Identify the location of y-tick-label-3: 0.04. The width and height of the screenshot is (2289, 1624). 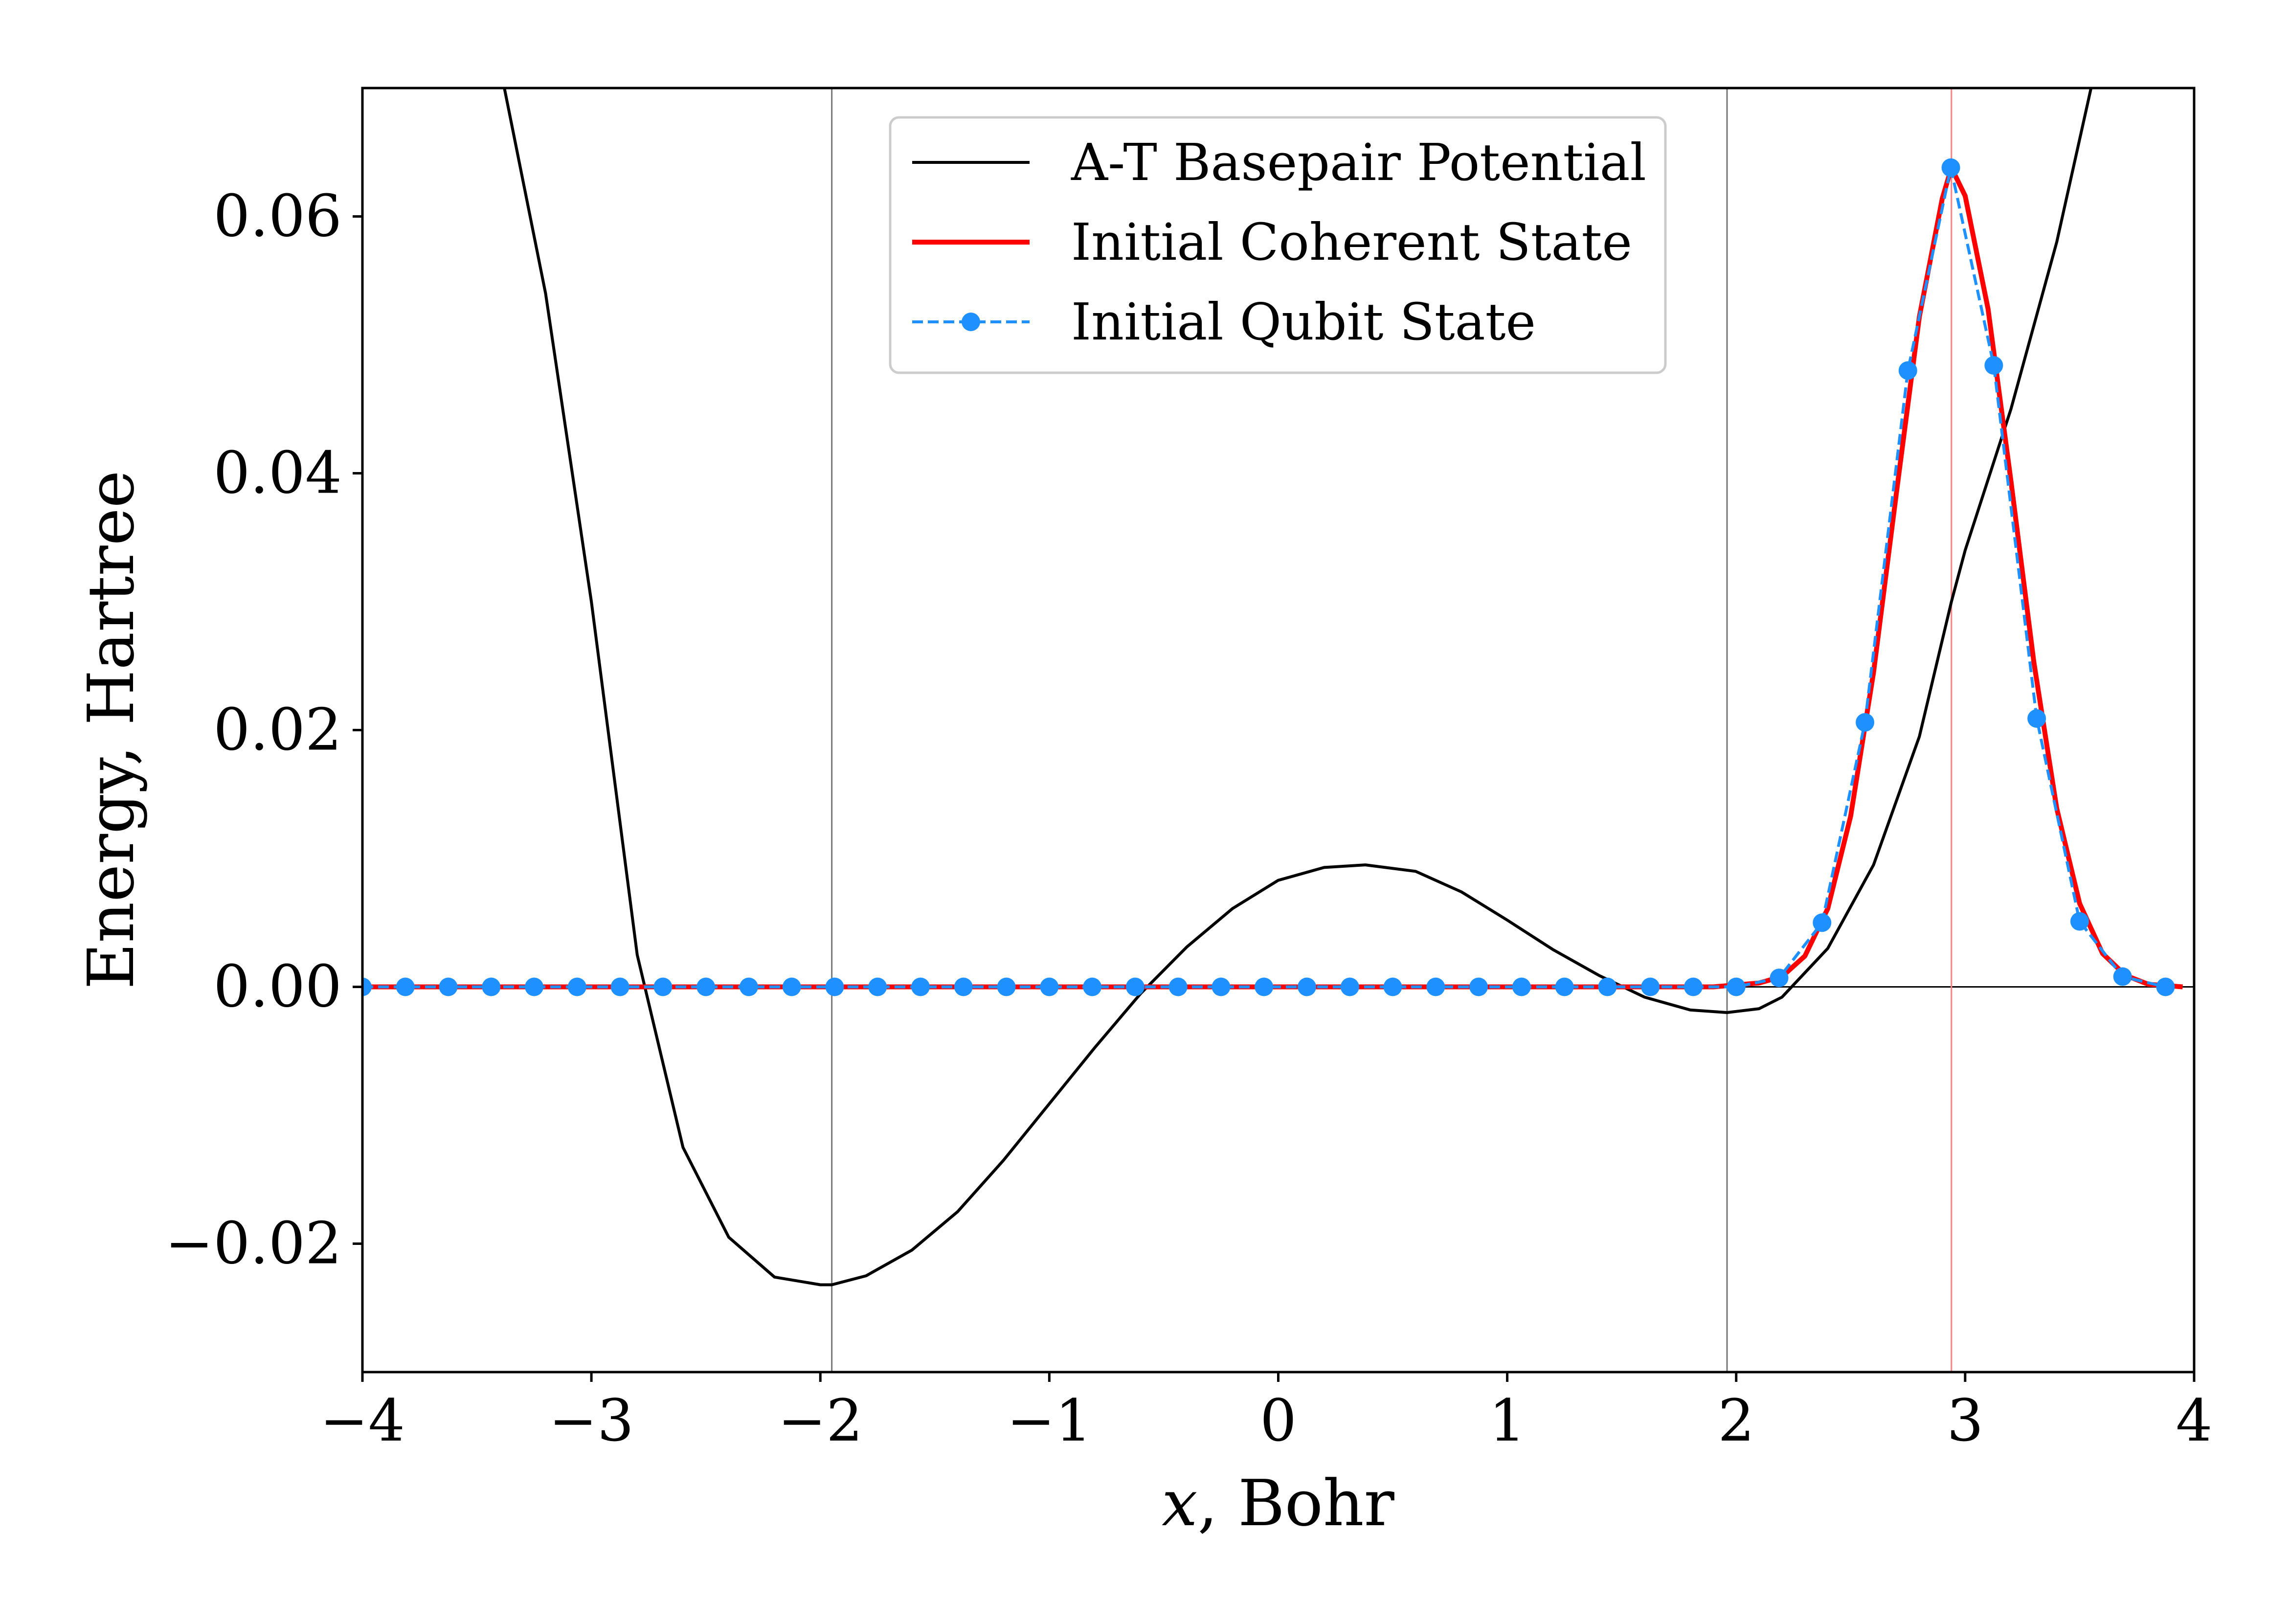
(277, 473).